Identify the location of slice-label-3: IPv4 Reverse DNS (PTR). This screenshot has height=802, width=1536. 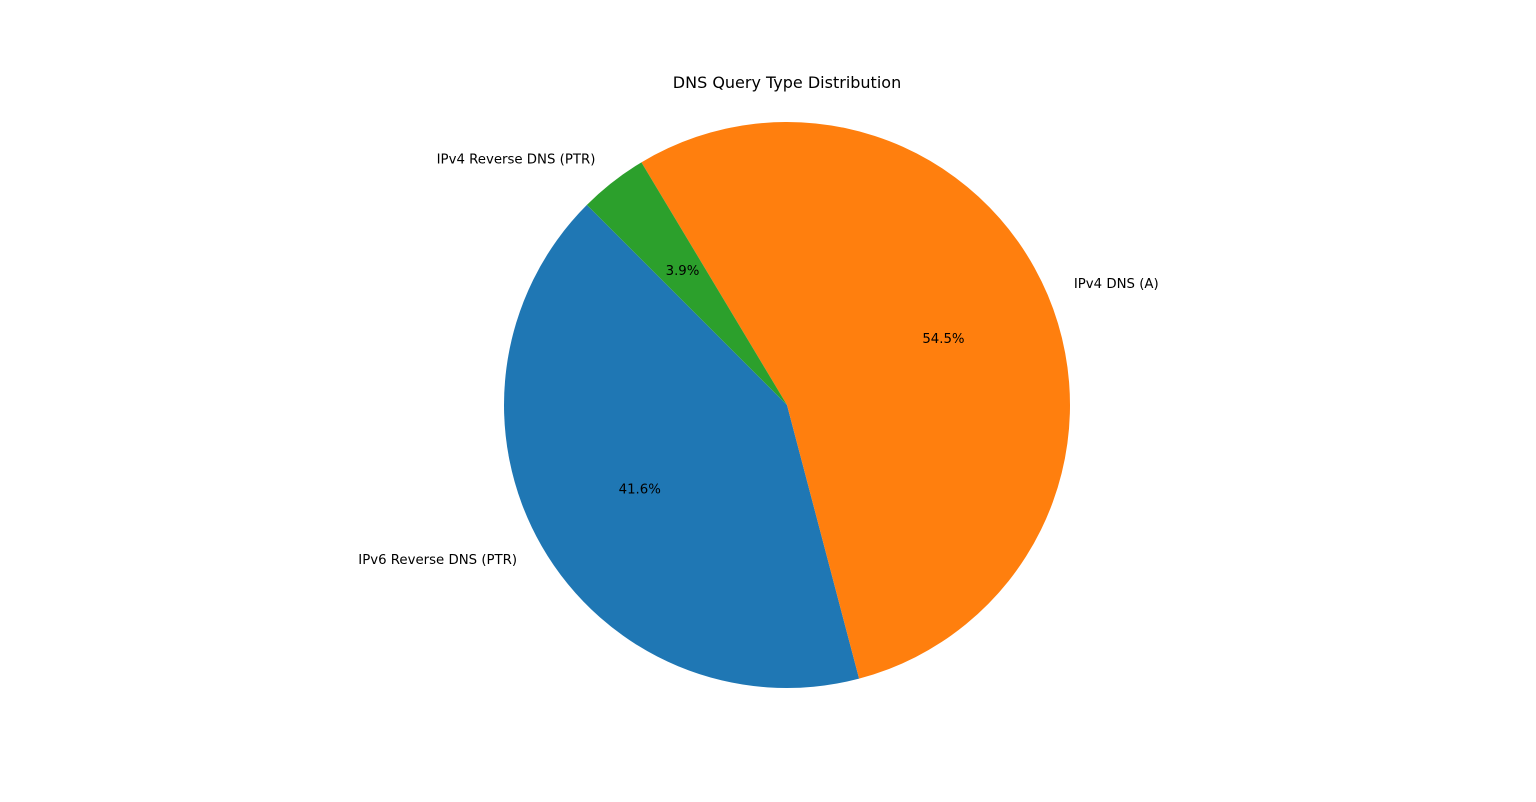
(516, 160).